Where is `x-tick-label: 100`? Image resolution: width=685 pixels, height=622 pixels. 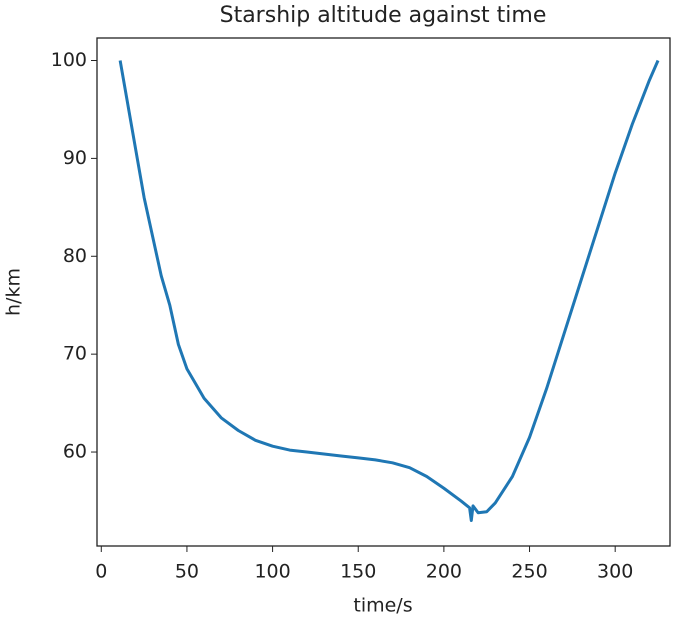
x-tick-label: 100 is located at coordinates (272, 572).